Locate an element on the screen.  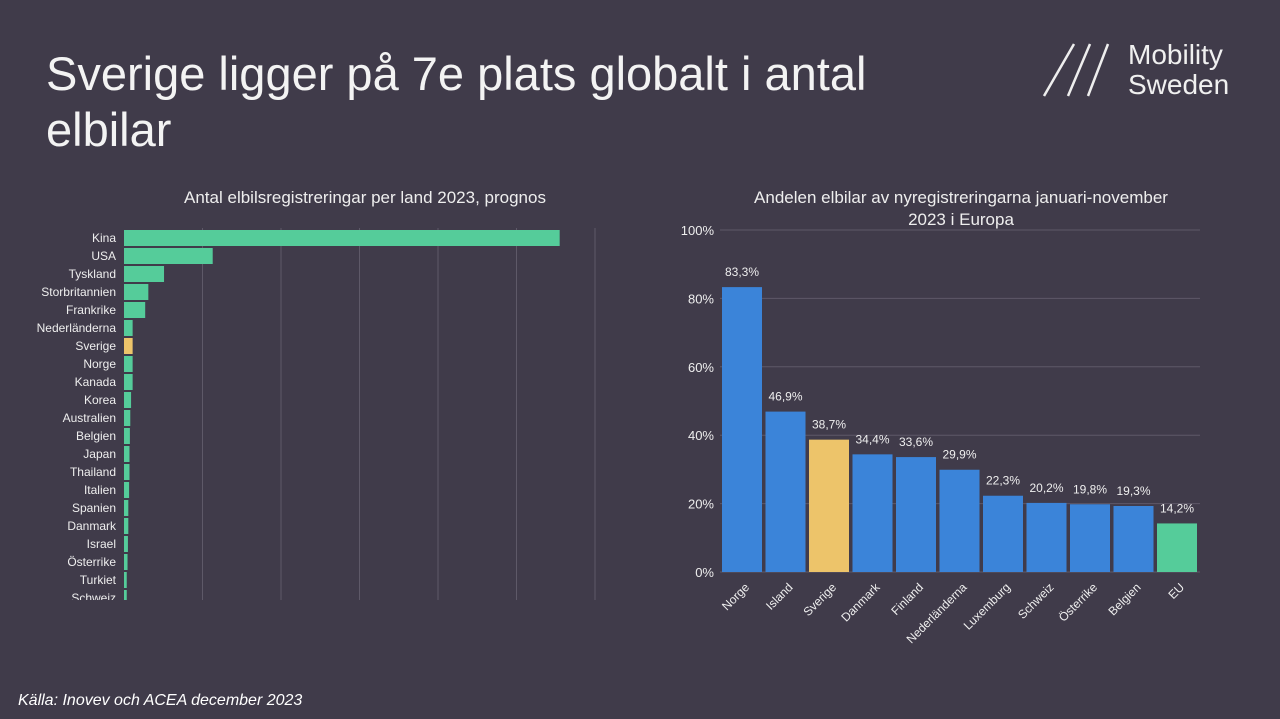
source-note: Källa: Inovev och ACEA december 2023 is located at coordinates (160, 700).